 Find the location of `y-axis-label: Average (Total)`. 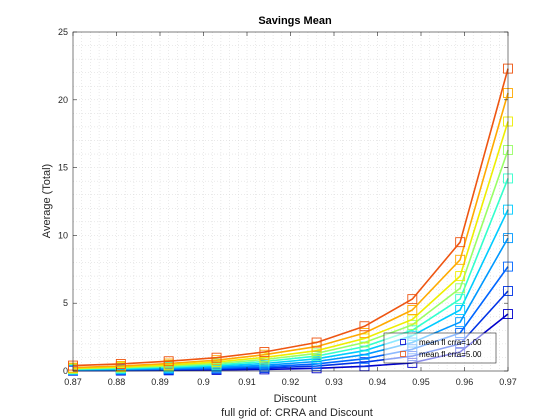

y-axis-label: Average (Total) is located at coordinates (47, 201).